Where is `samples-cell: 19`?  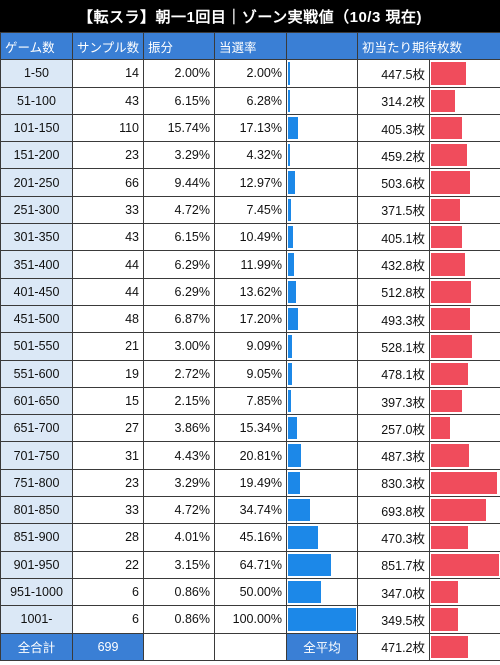 samples-cell: 19 is located at coordinates (108, 373).